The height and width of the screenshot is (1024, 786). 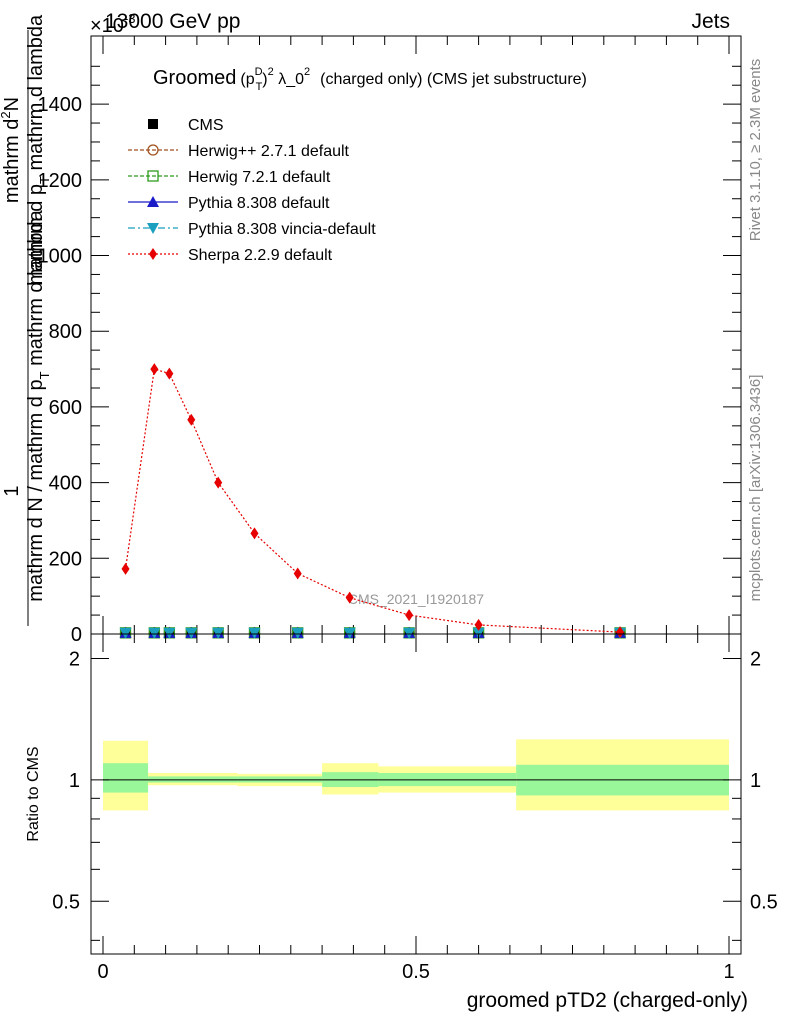 What do you see at coordinates (74, 781) in the screenshot?
I see `ratio-ytick-label-left: 1` at bounding box center [74, 781].